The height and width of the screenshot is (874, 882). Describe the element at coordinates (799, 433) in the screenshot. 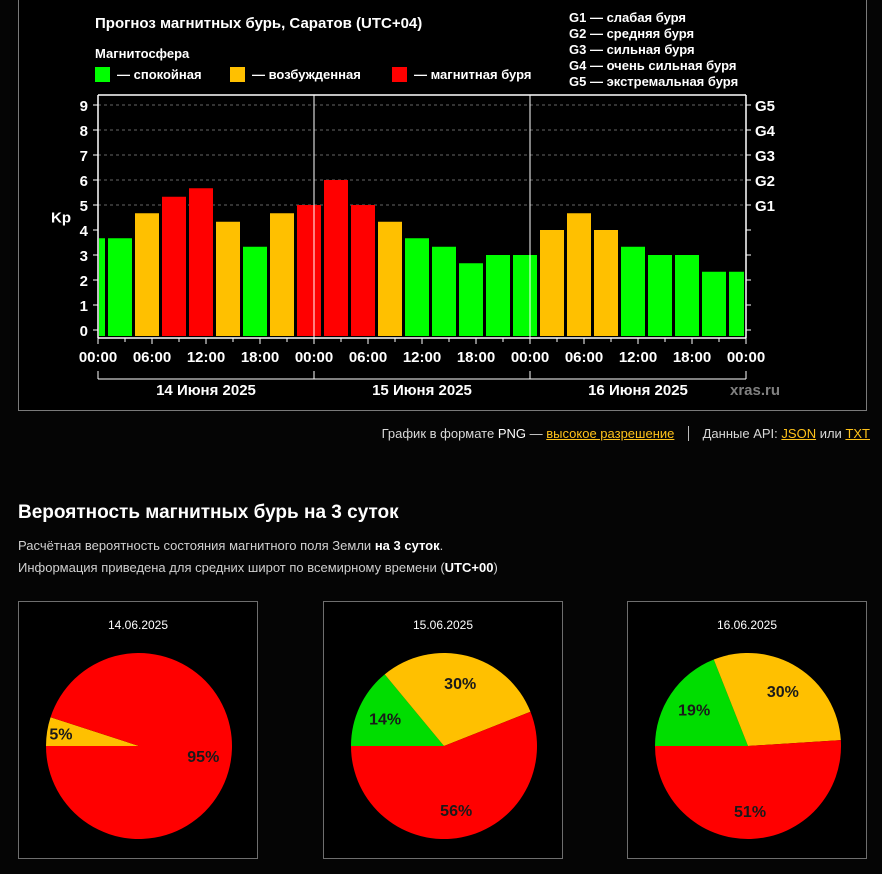

I see `json-link: JSON` at that location.